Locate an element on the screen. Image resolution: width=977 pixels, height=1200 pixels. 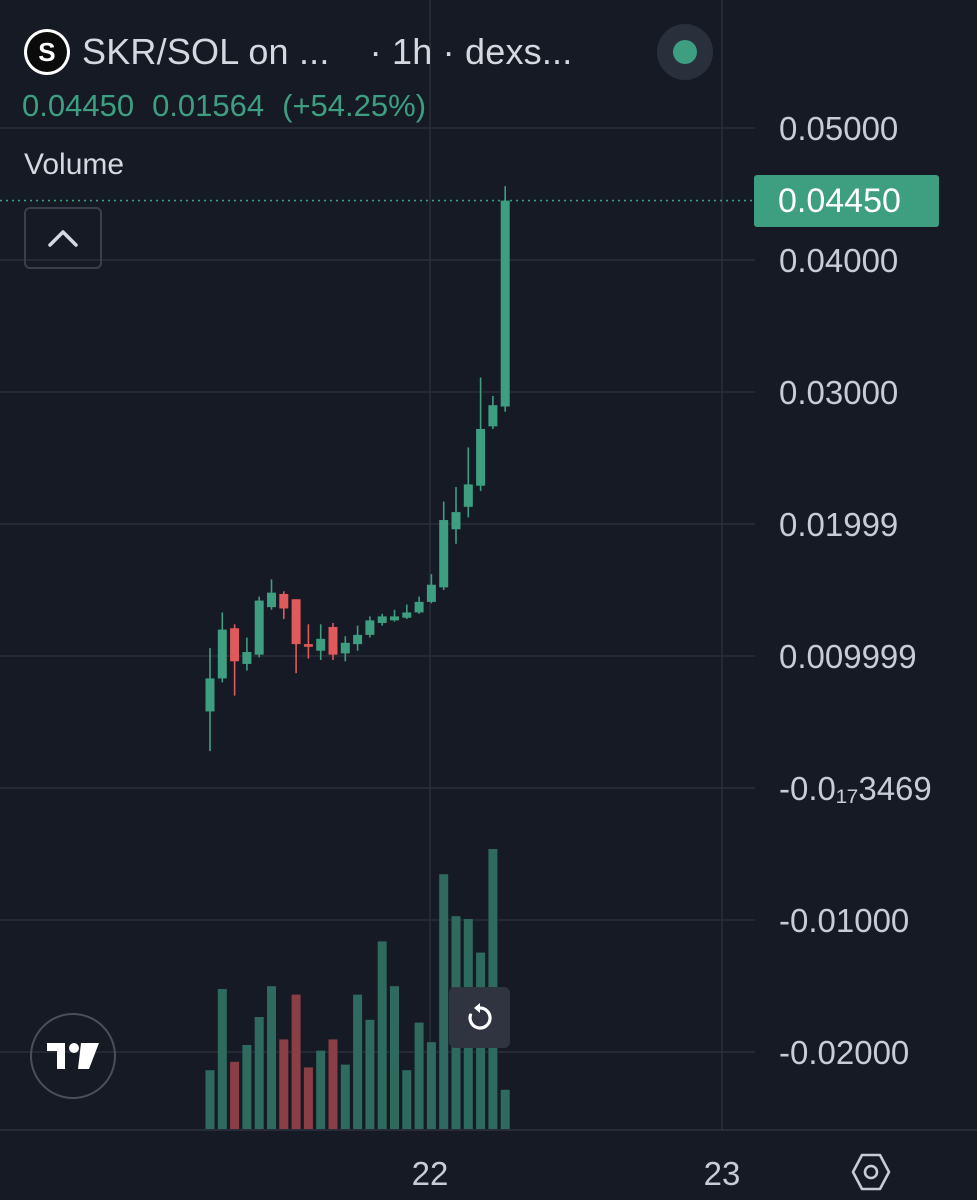
ohlc-legend: 0.04450 0.01564 (+54.25%) is located at coordinates (224, 106).